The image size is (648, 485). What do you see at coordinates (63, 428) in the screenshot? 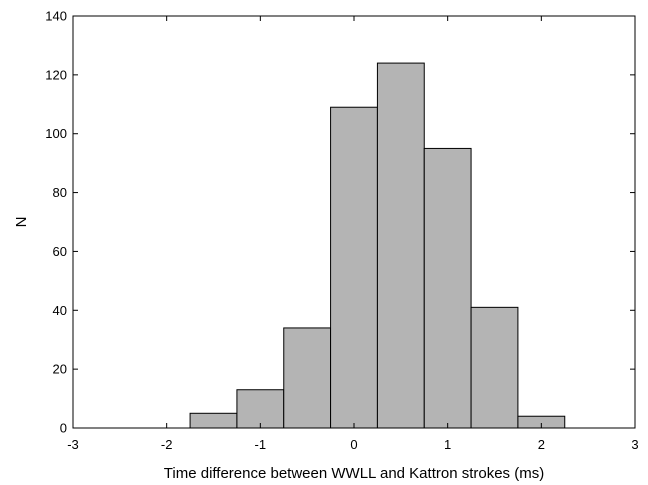
I see `y-tick-label: 0` at bounding box center [63, 428].